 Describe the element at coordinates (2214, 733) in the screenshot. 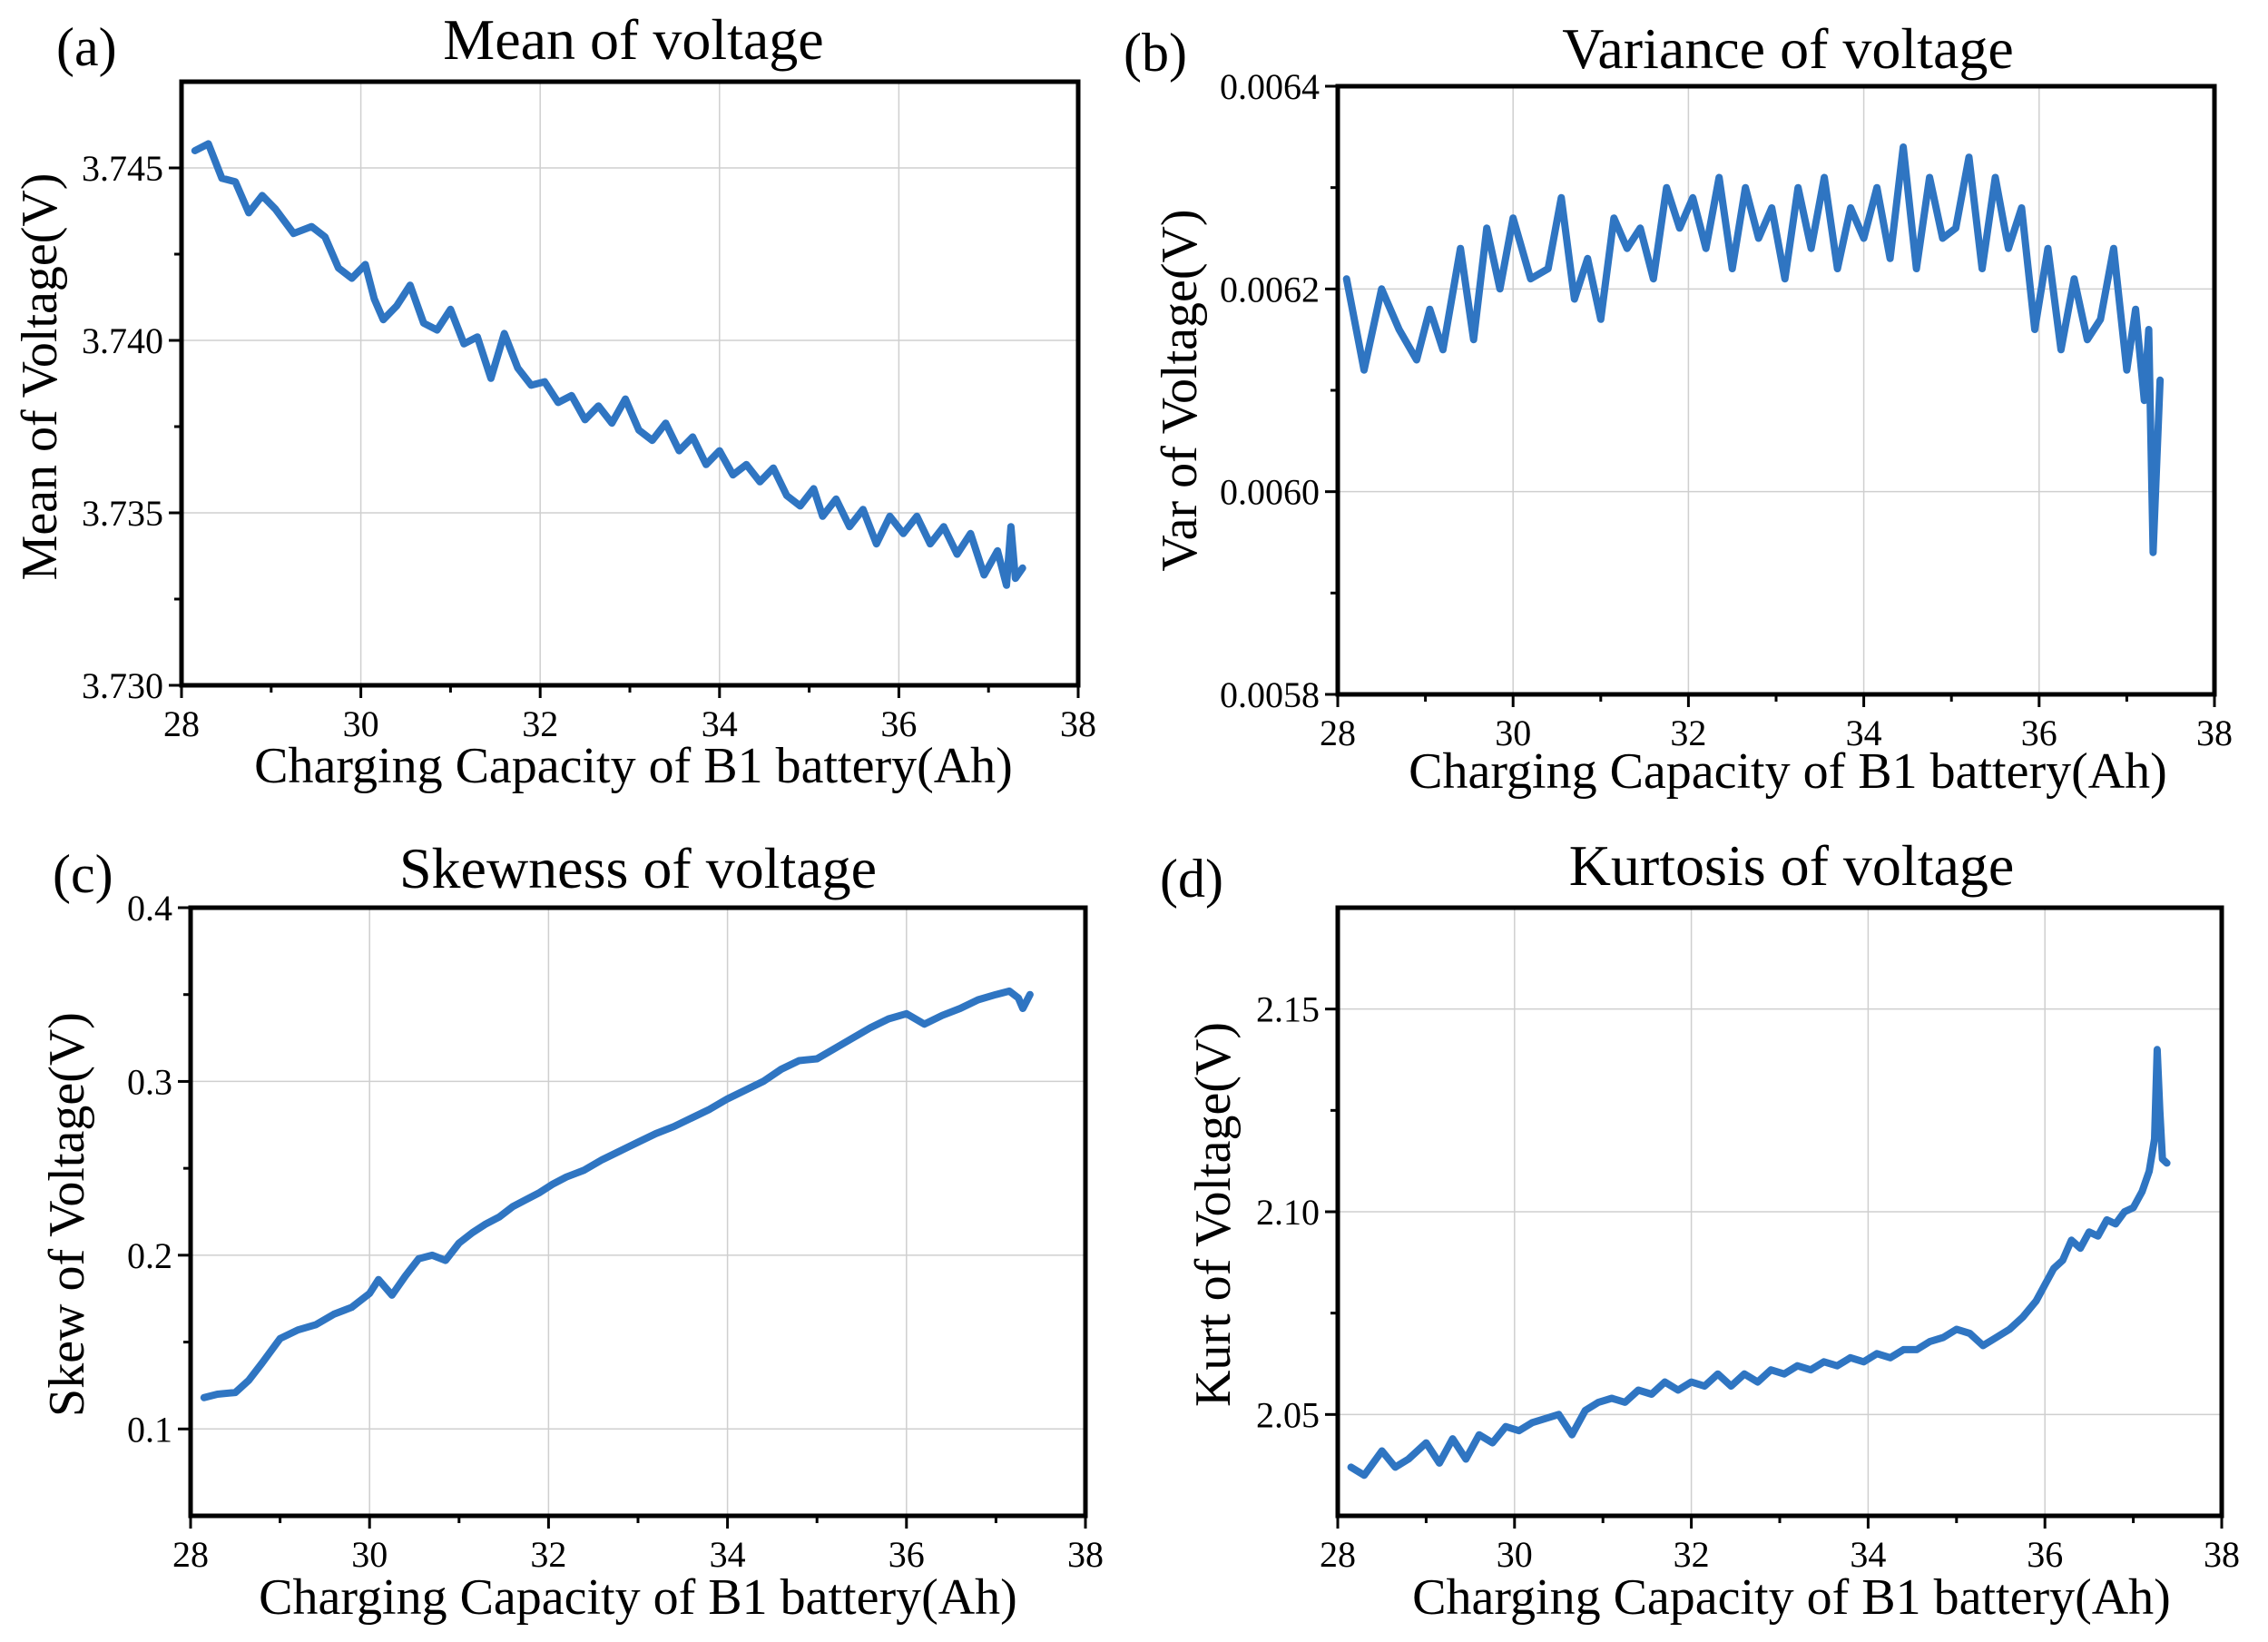

I see `panel-b-x-tick-label-5: 38` at that location.